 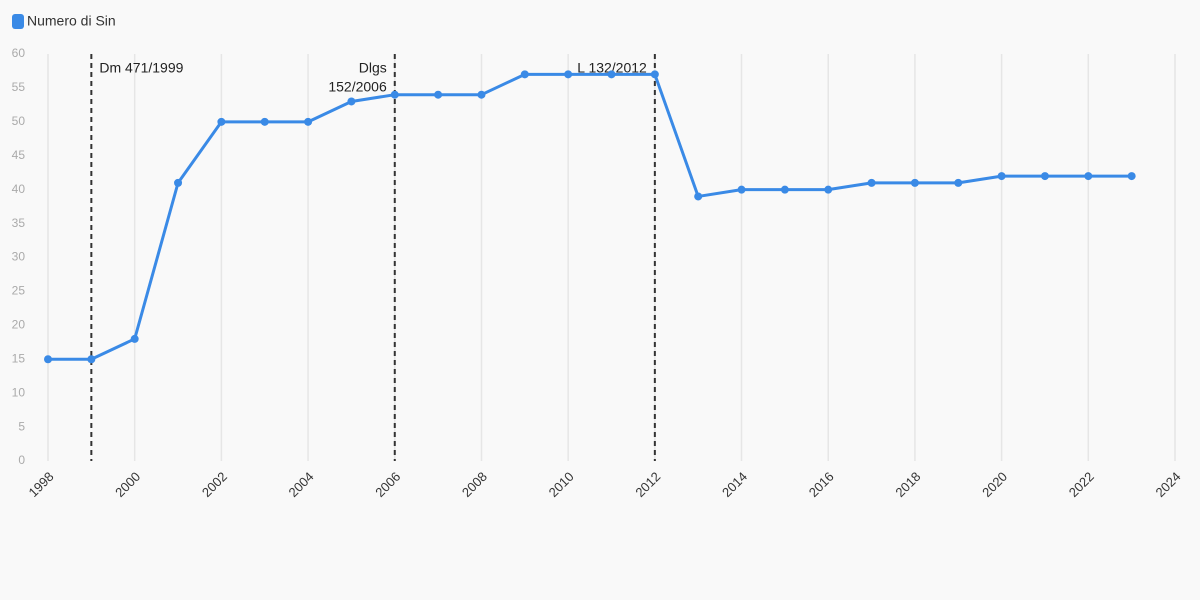 What do you see at coordinates (19, 392) in the screenshot?
I see `y-tick-label: 10` at bounding box center [19, 392].